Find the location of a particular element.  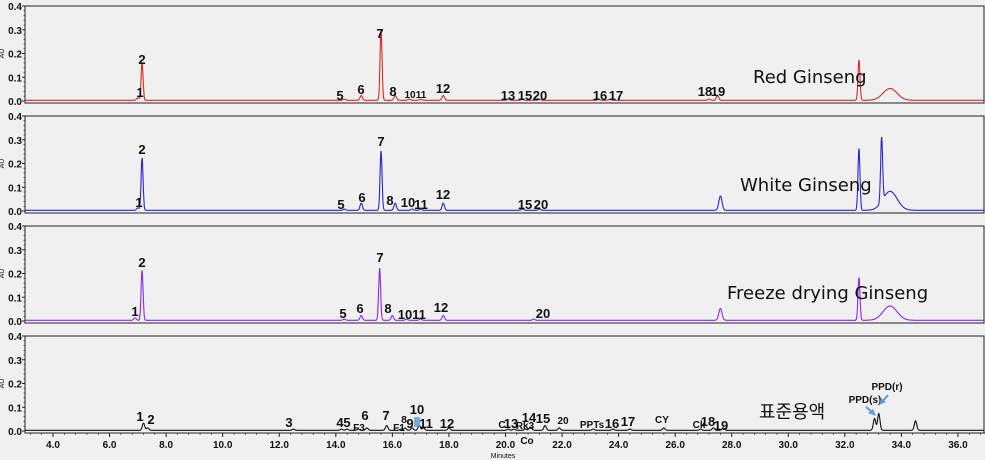

peak-label: C is located at coordinates (501, 425).